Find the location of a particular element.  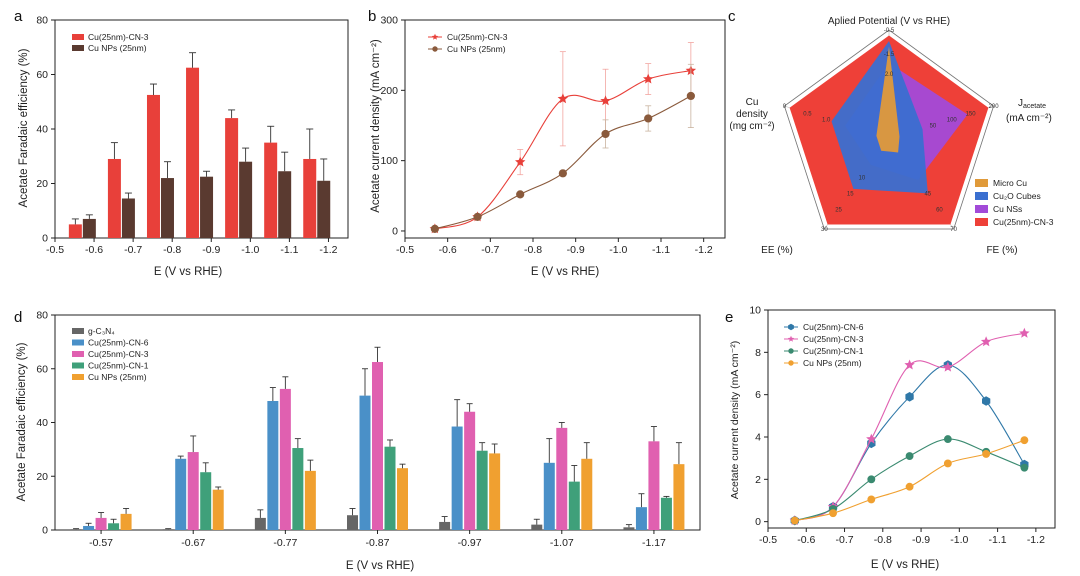

c-axis-inner-label: 100 is located at coordinates (952, 121).